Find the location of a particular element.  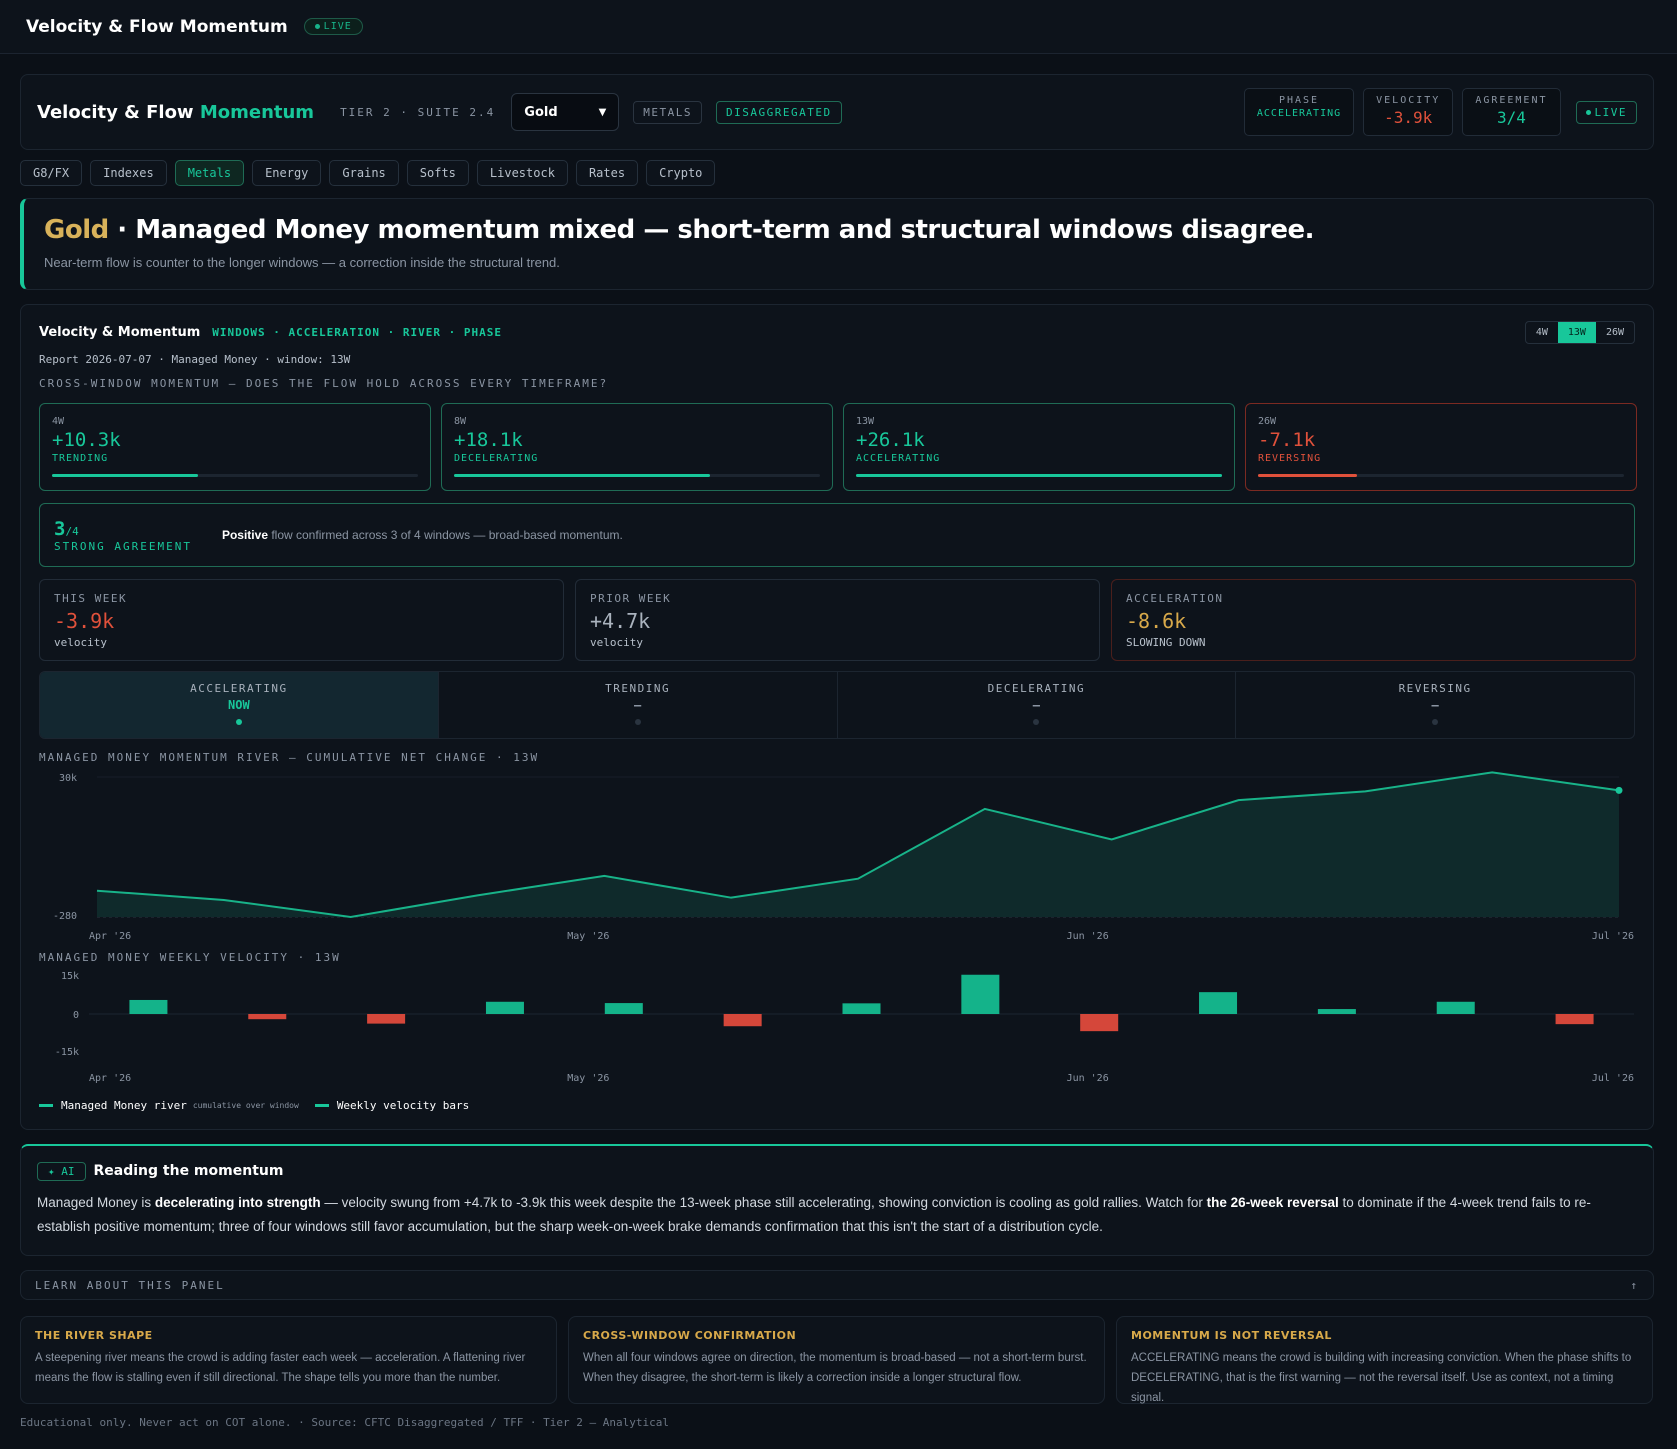

tab-indexes: Indexes is located at coordinates (128, 173).